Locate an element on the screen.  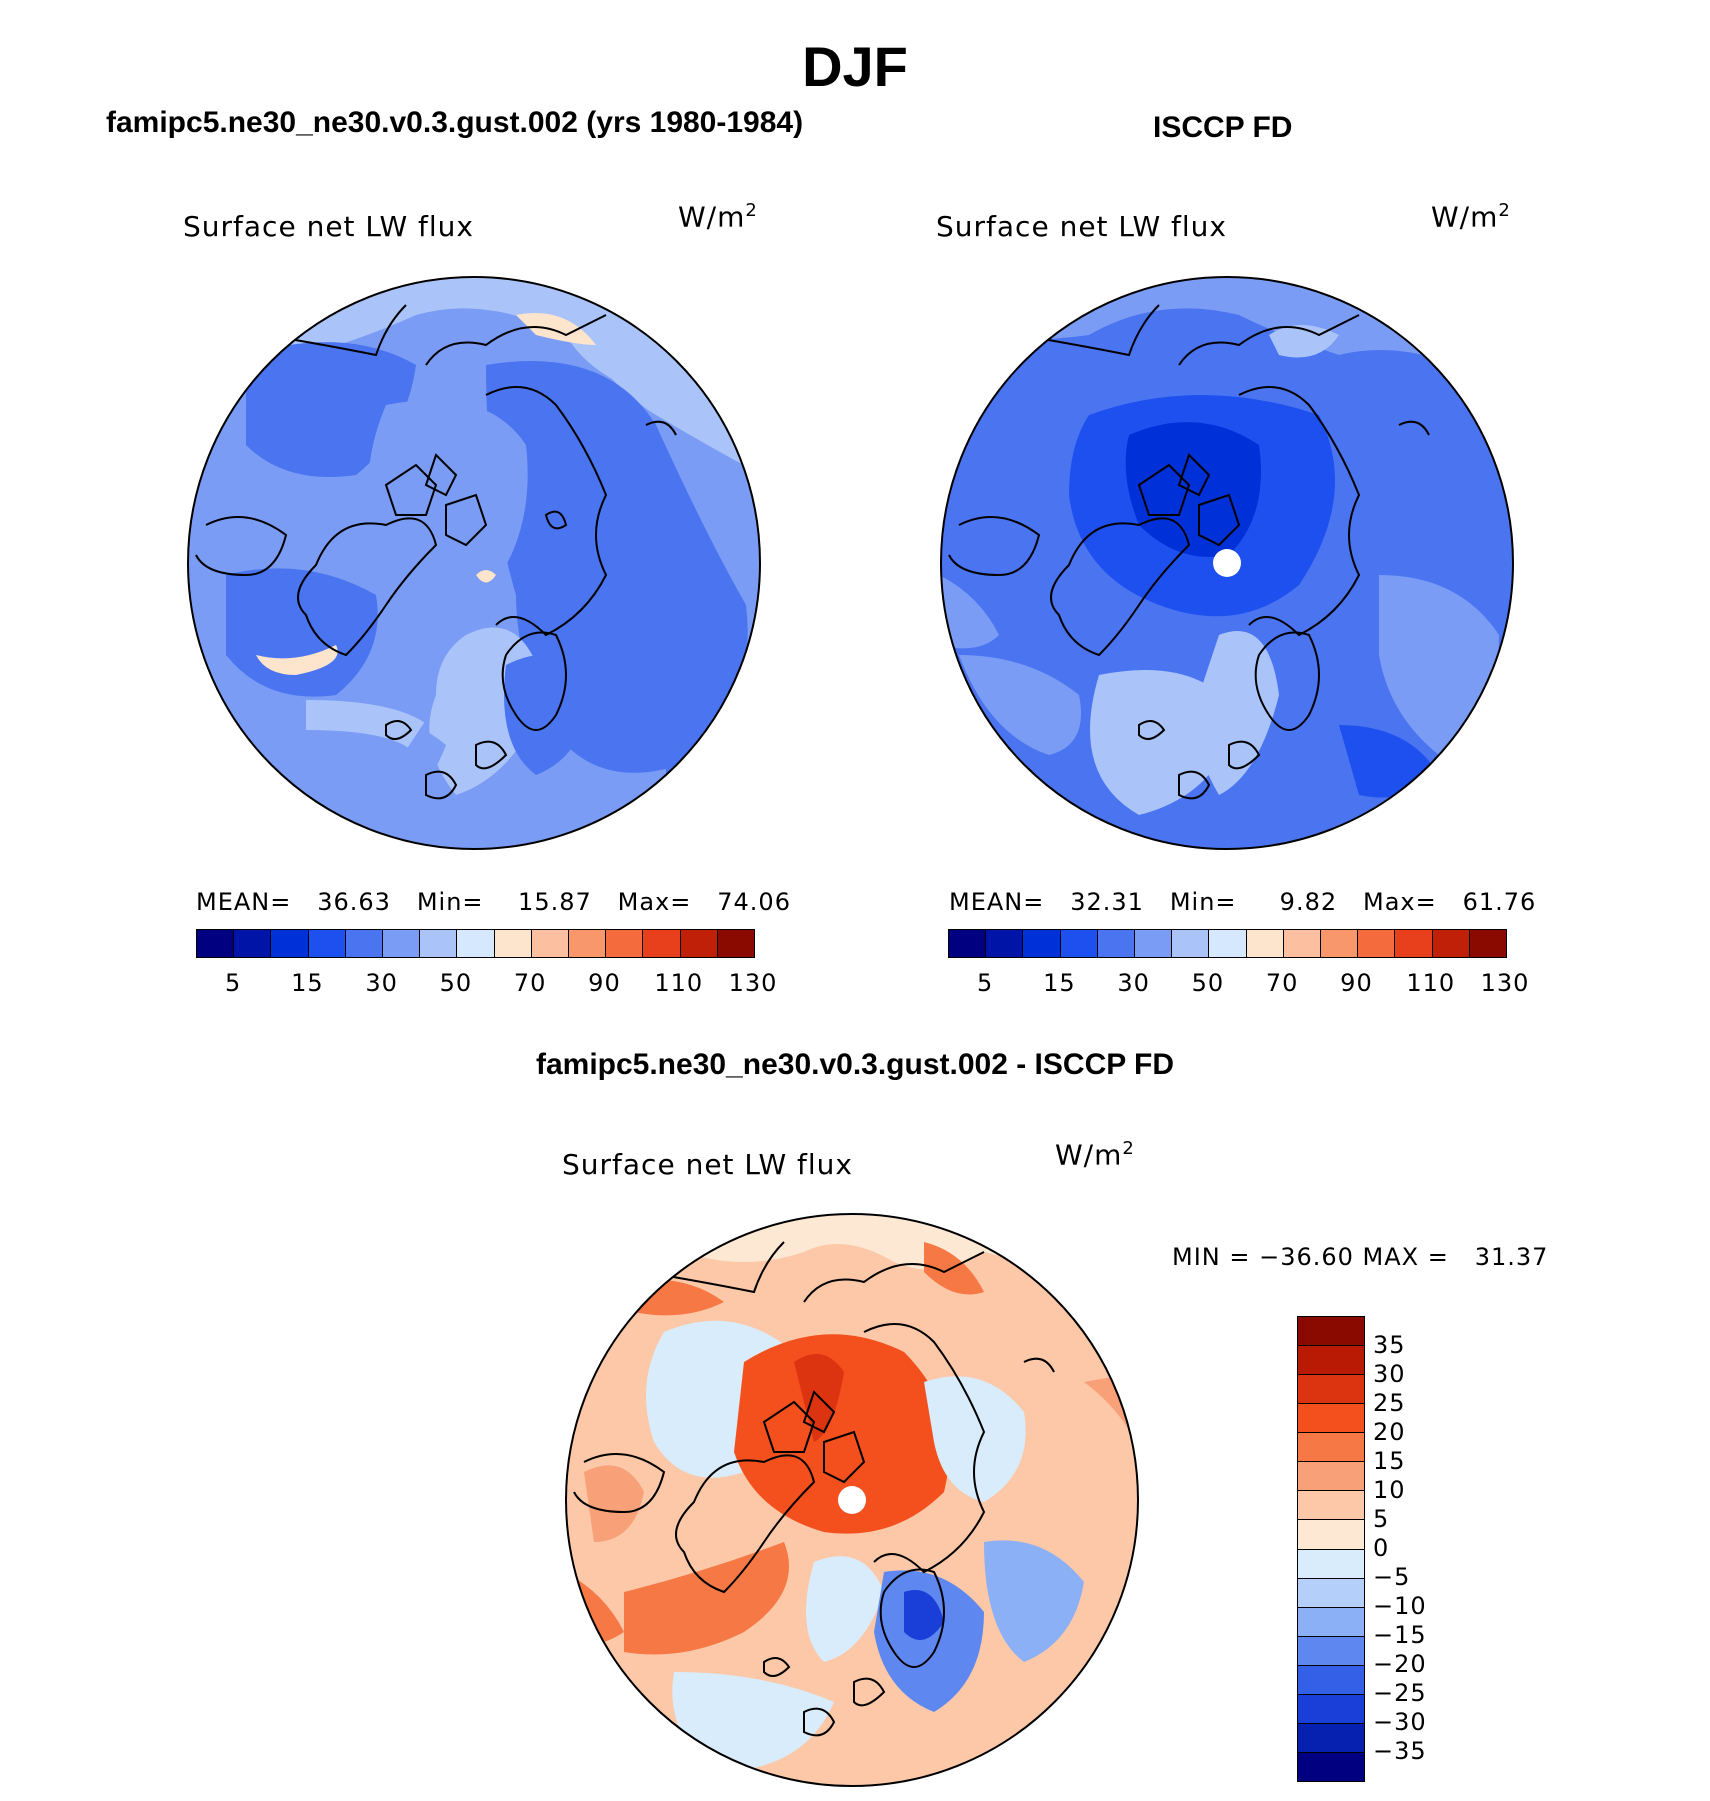
colorbar-tick-label: −25 is located at coordinates (1400, 1693).